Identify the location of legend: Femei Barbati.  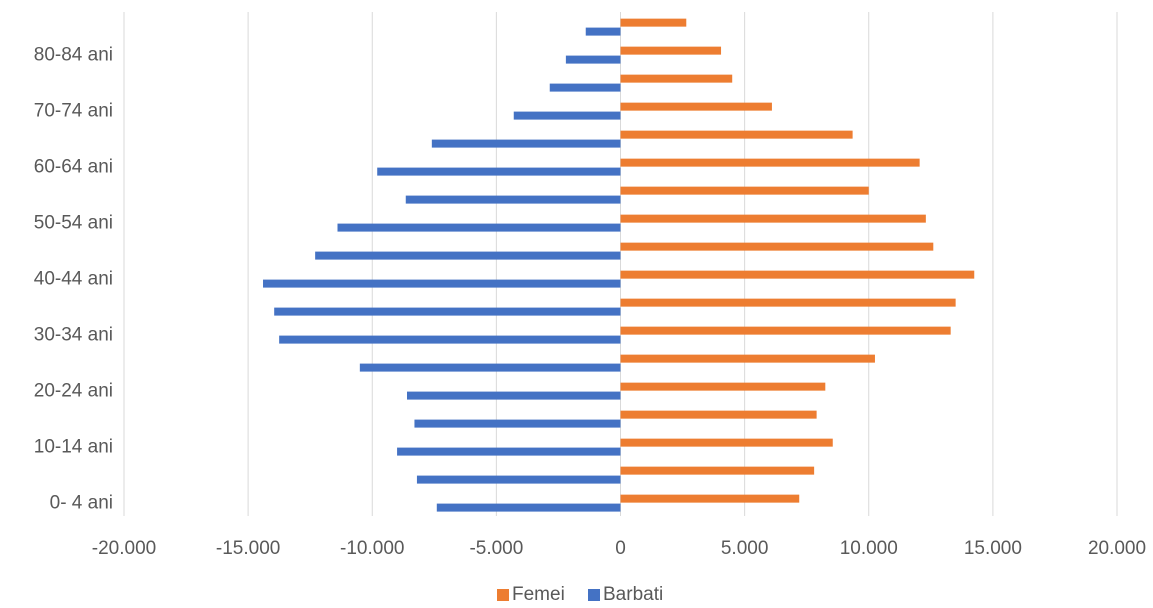
(580, 594).